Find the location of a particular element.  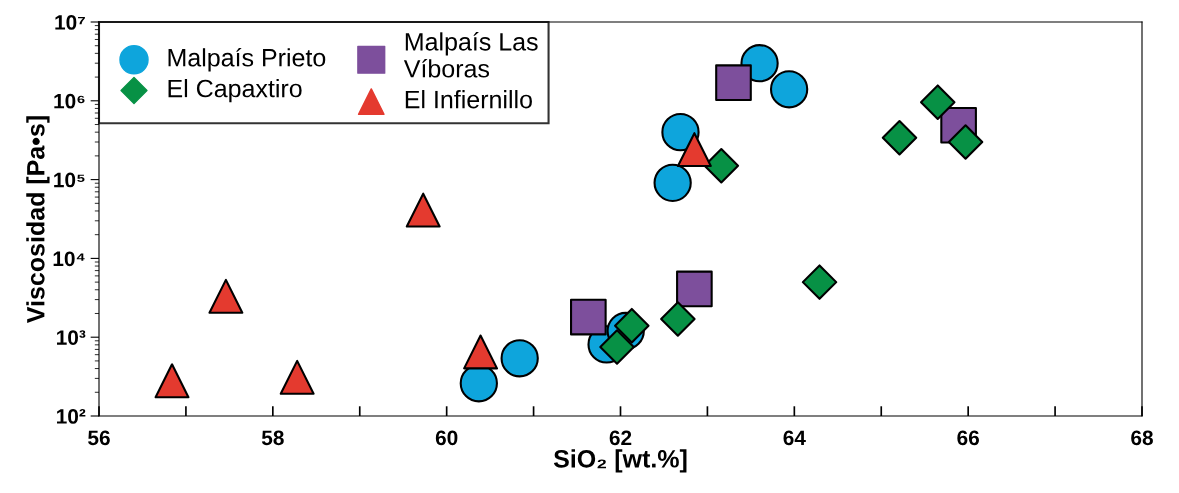

x-tick-label: 56 is located at coordinates (99, 438).